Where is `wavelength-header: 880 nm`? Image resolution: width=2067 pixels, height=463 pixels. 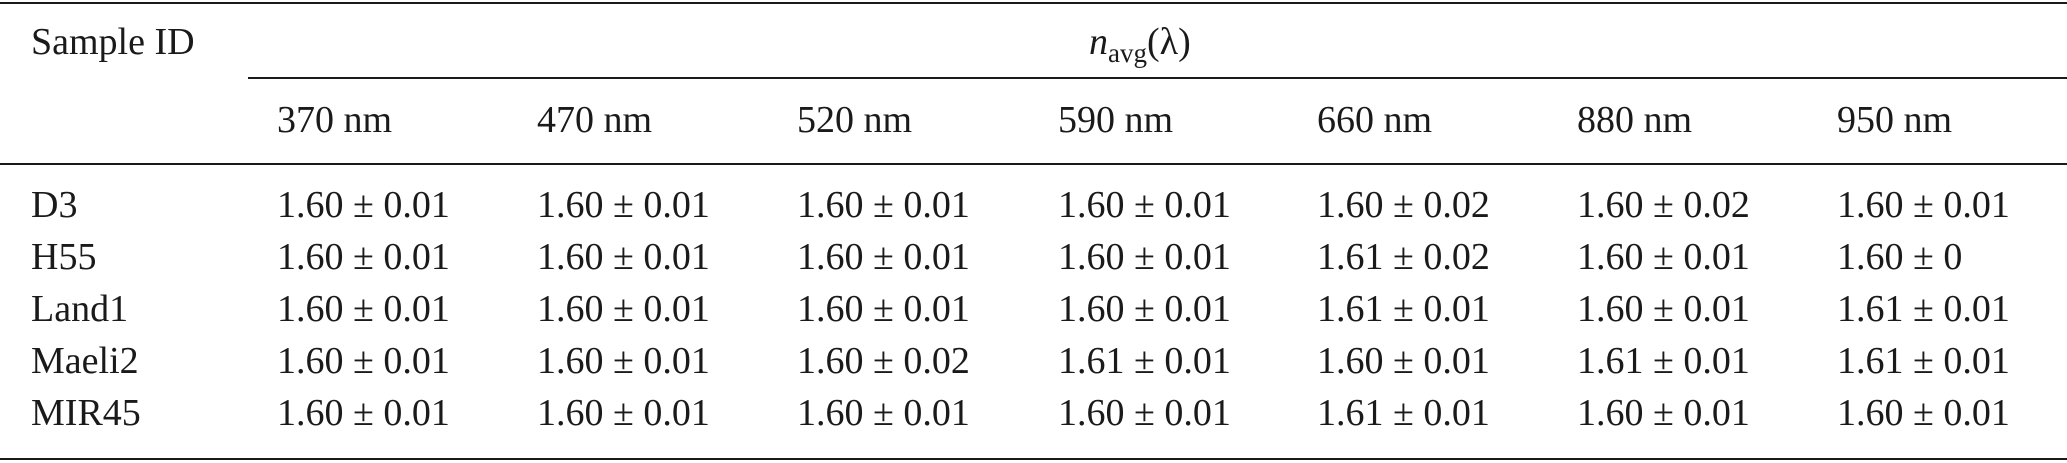 wavelength-header: 880 nm is located at coordinates (1635, 120).